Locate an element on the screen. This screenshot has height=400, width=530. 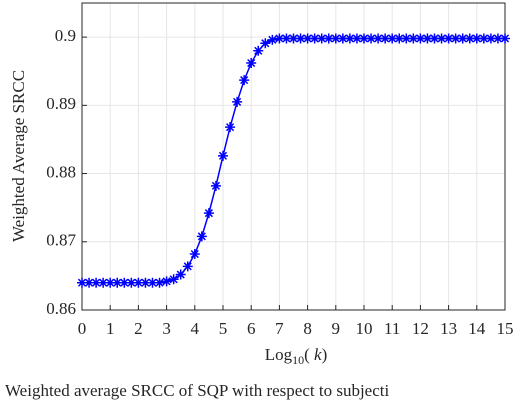
x-tick-label: 4 is located at coordinates (195, 328).